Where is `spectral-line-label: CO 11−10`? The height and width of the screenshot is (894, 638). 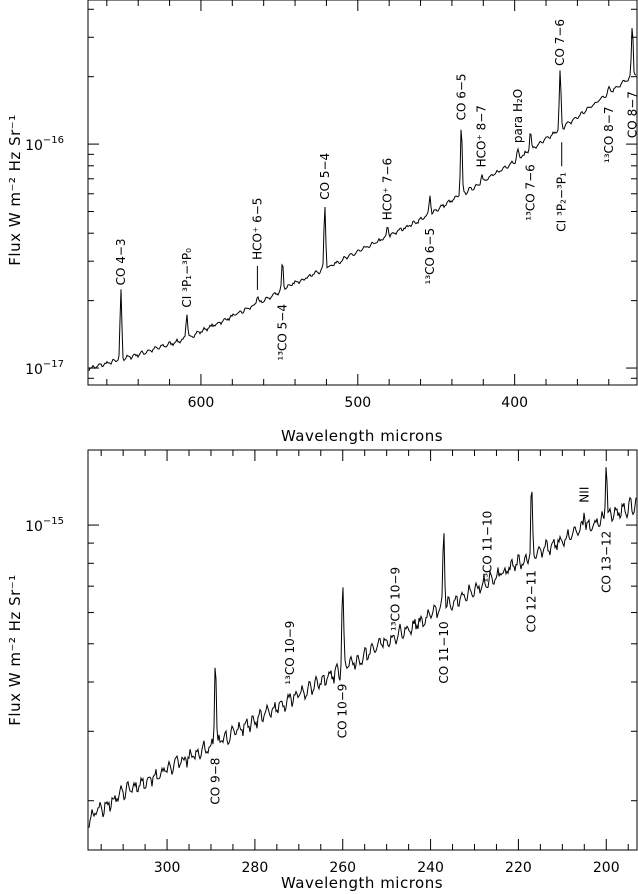
spectral-line-label: CO 11−10 is located at coordinates (444, 652).